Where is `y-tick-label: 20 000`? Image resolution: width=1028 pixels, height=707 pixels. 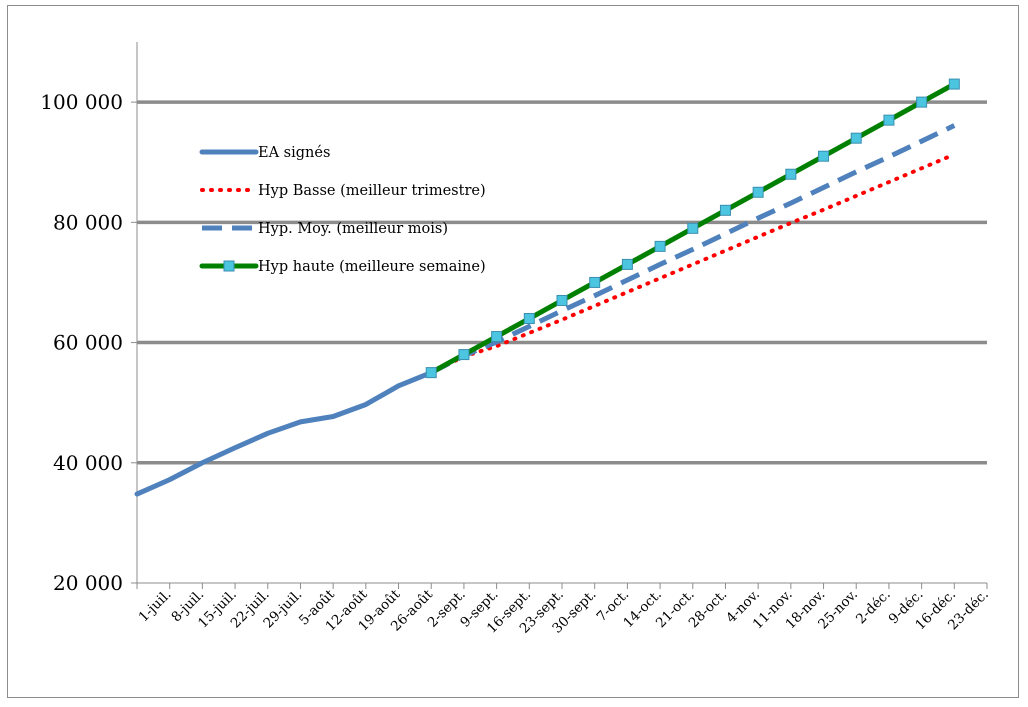 y-tick-label: 20 000 is located at coordinates (88, 583).